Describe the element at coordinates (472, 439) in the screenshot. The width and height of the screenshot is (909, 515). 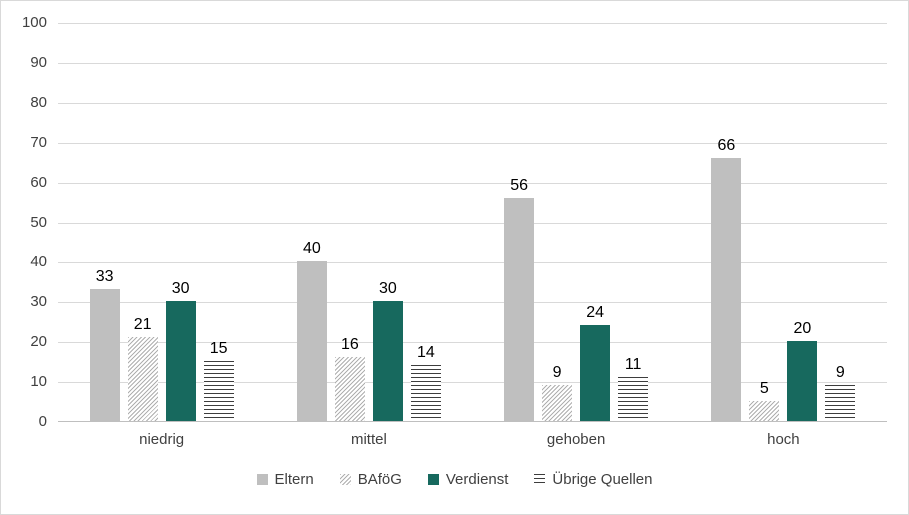
I see `x-axis-labels: niedrig mittel gehoben hoch` at that location.